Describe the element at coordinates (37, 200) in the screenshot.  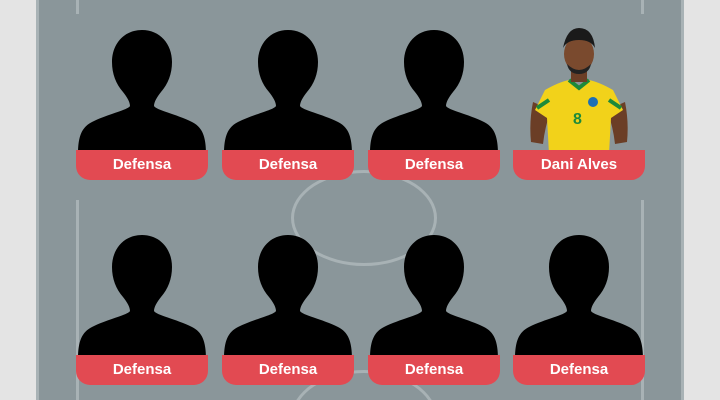
I see `pitch-left-line` at that location.